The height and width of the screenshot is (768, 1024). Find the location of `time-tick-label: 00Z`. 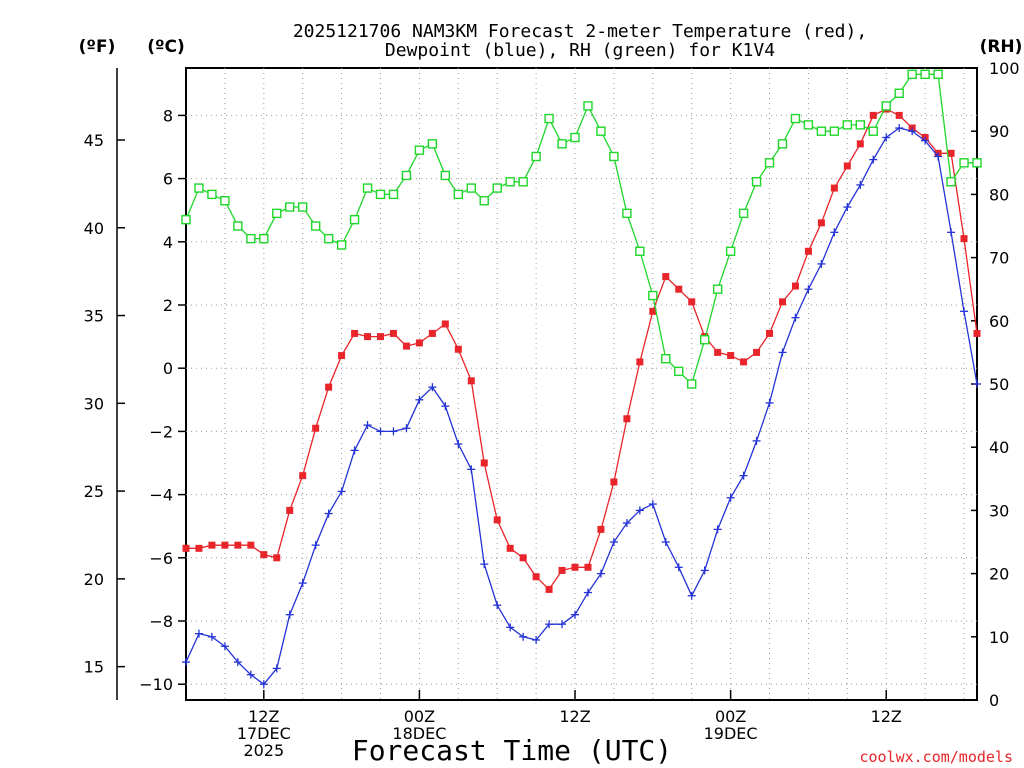

time-tick-label: 00Z is located at coordinates (730, 716).